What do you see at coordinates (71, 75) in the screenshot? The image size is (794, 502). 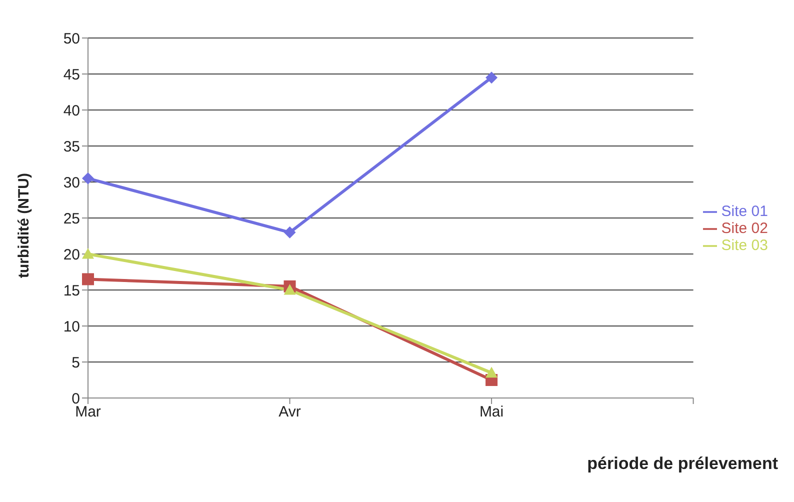 I see `y-tick-label: 45` at bounding box center [71, 75].